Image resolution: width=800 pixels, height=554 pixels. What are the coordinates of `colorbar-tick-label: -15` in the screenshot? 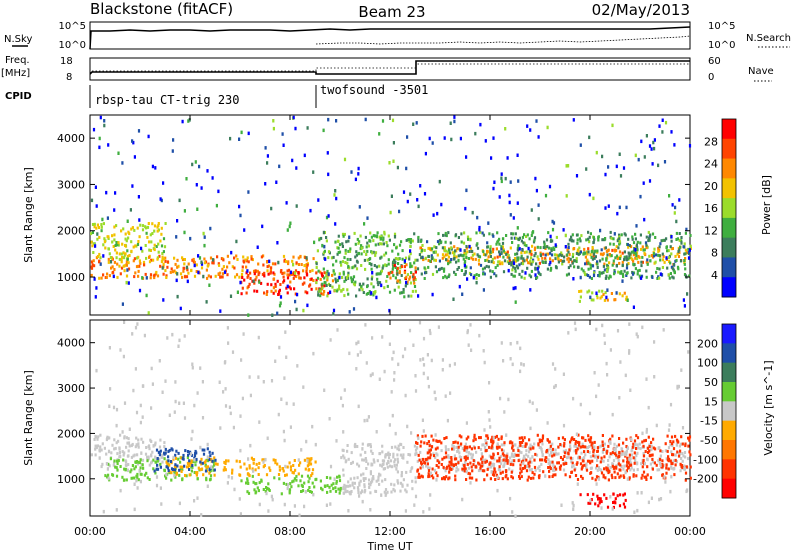 It's located at (709, 421).